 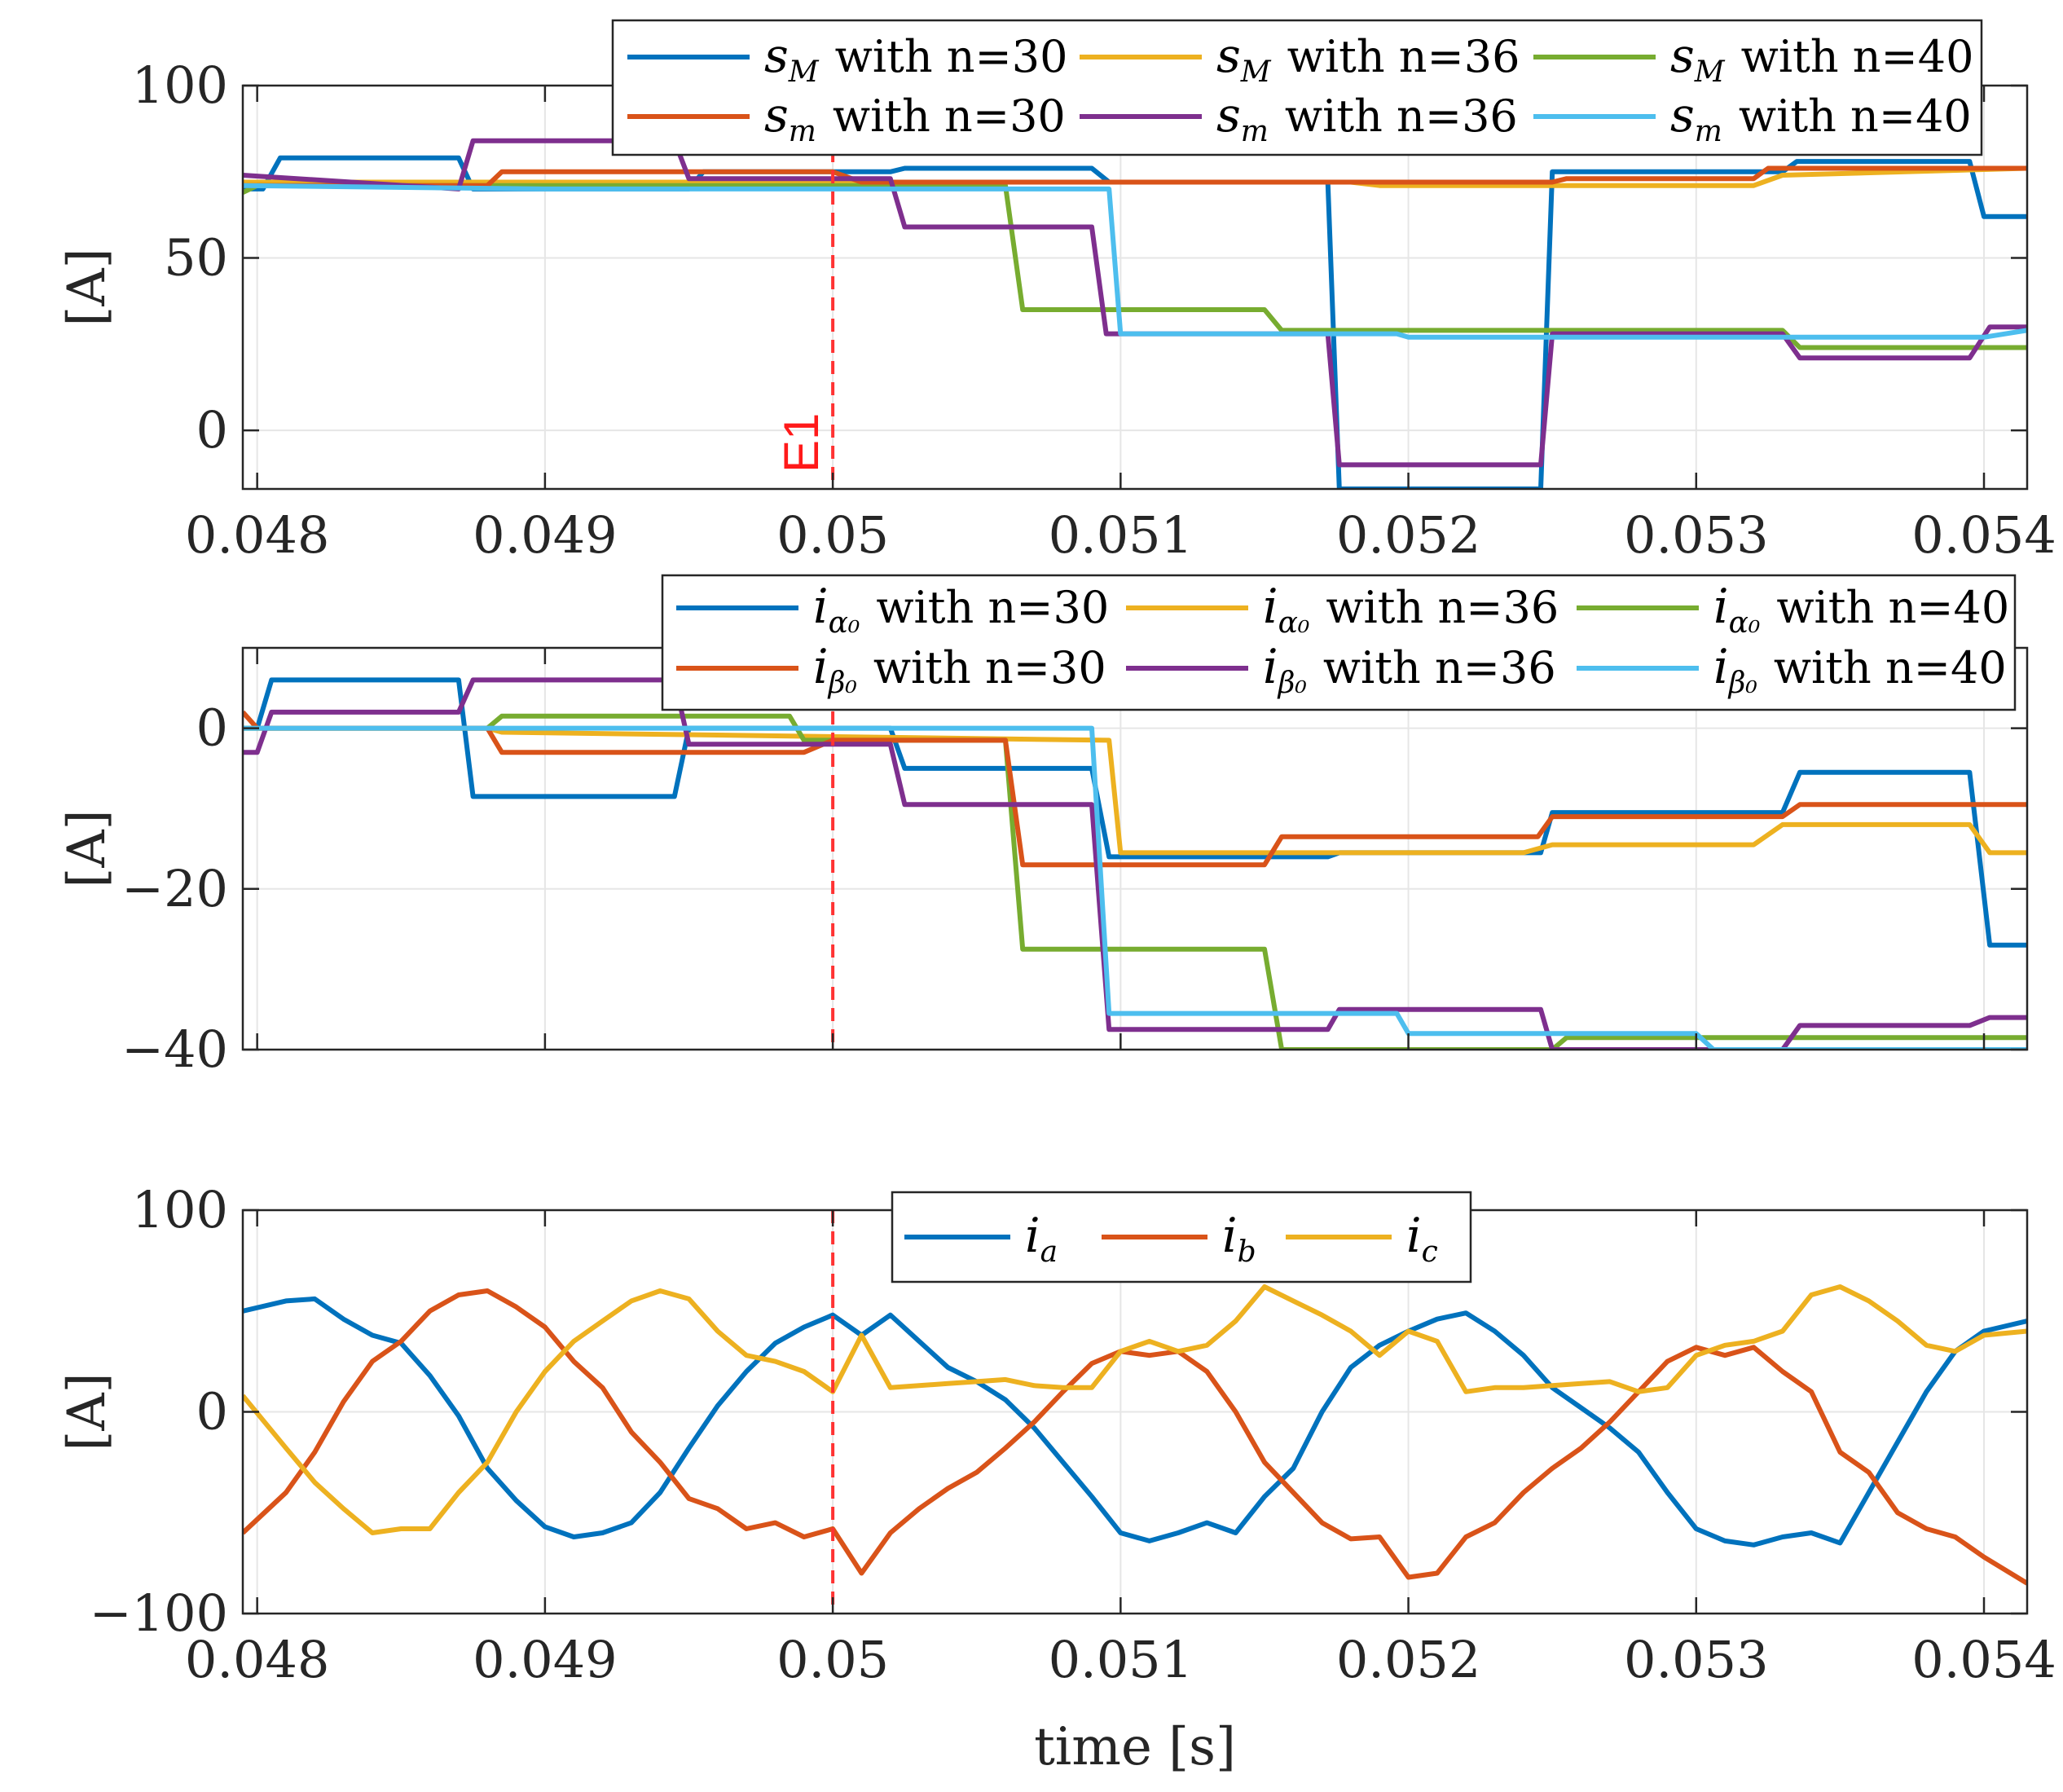 I want to click on legend-item: sm with n=30, so click(x=846, y=118).